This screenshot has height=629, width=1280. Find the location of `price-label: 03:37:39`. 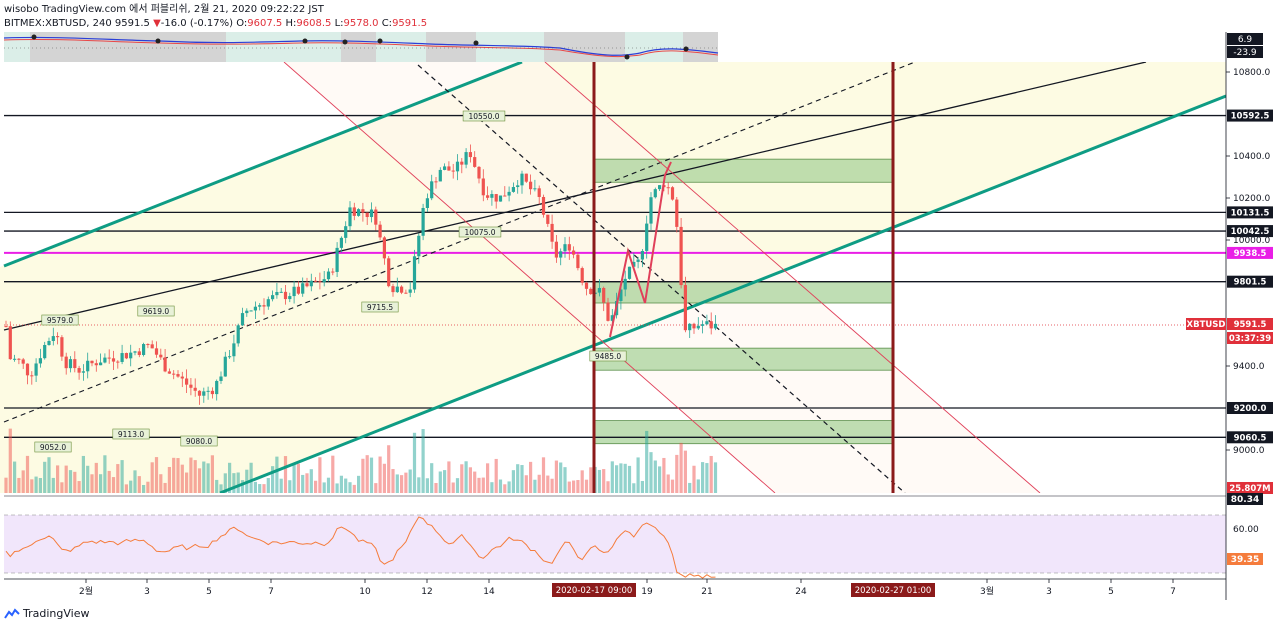

price-label: 03:37:39 is located at coordinates (1250, 338).